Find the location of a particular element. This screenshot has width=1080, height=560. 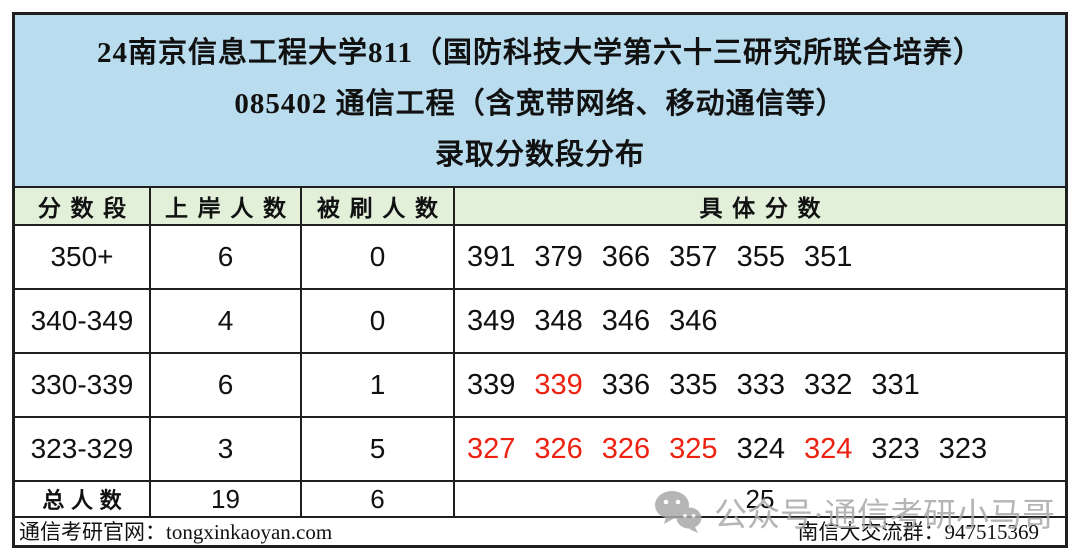

title-line-2: 085402 通信工程（含宽带网络、移动通信等） is located at coordinates (540, 103).